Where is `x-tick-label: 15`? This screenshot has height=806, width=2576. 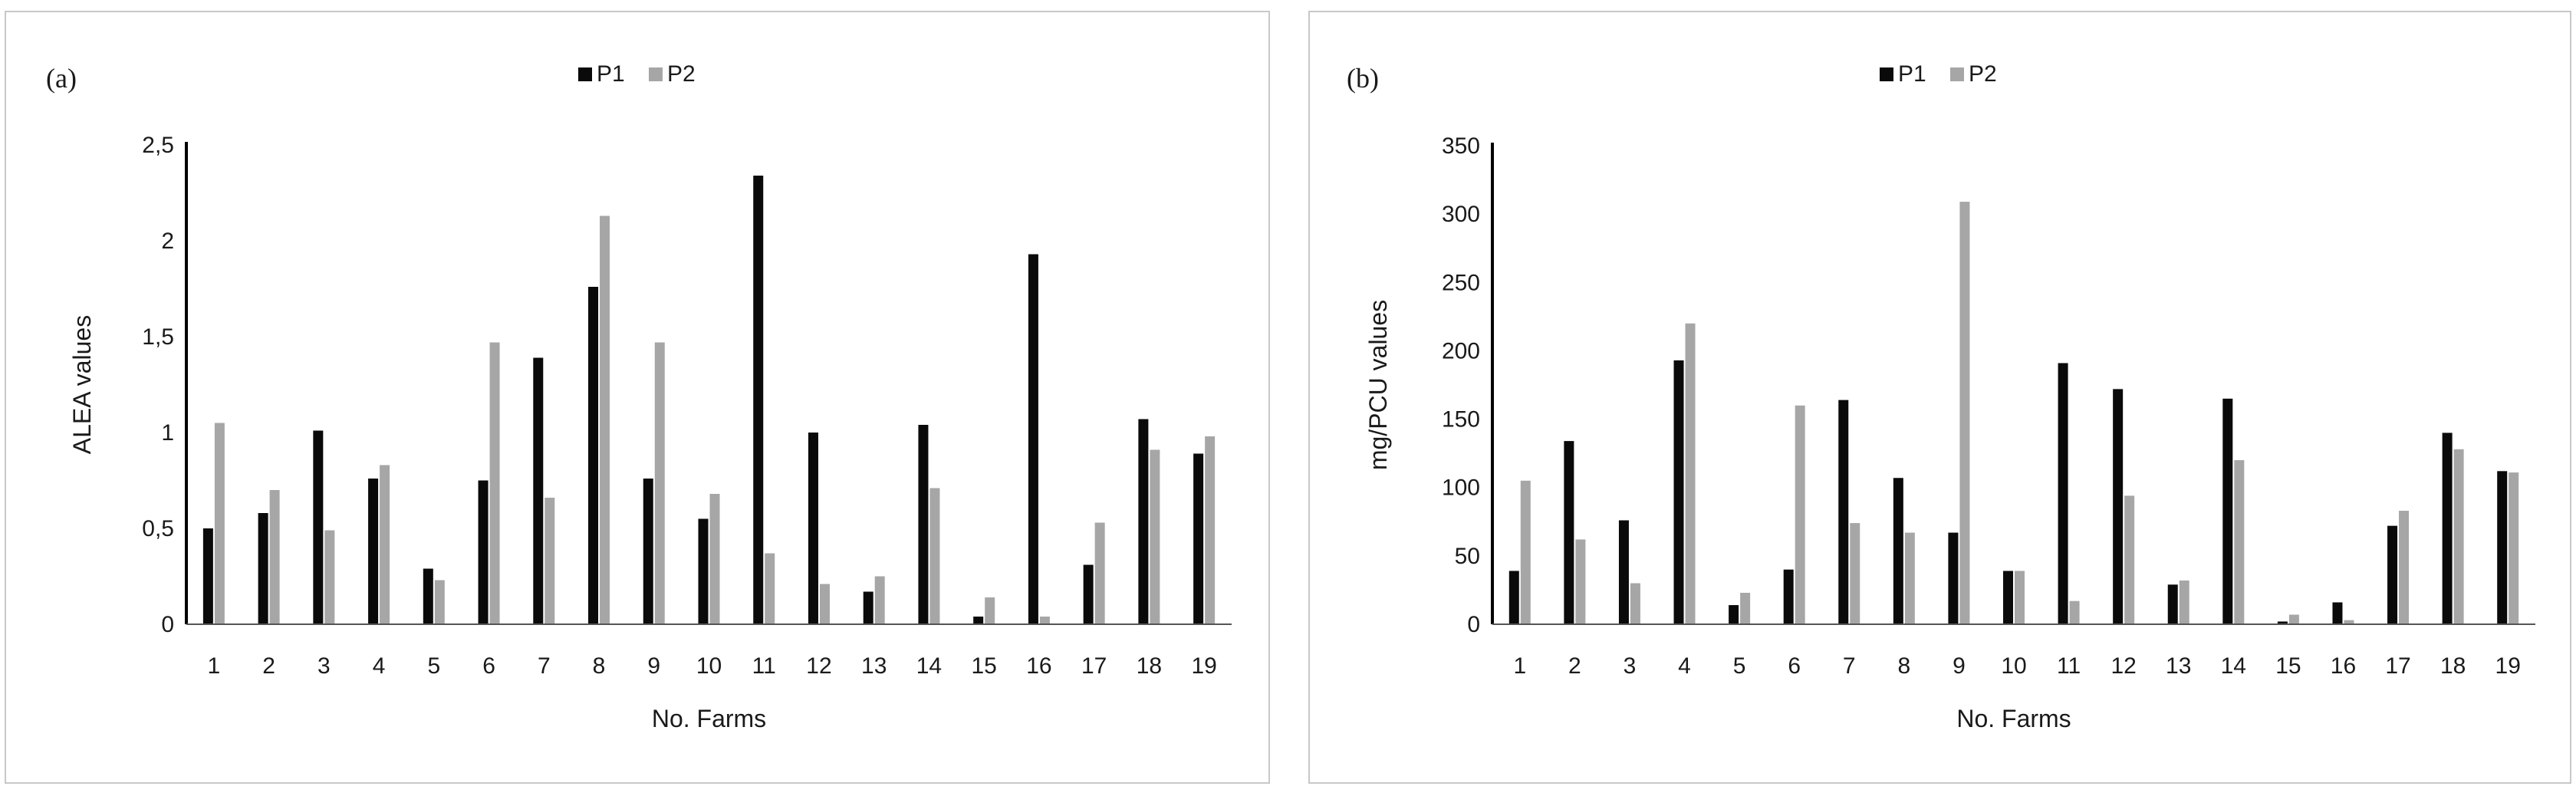
x-tick-label: 15 is located at coordinates (983, 666).